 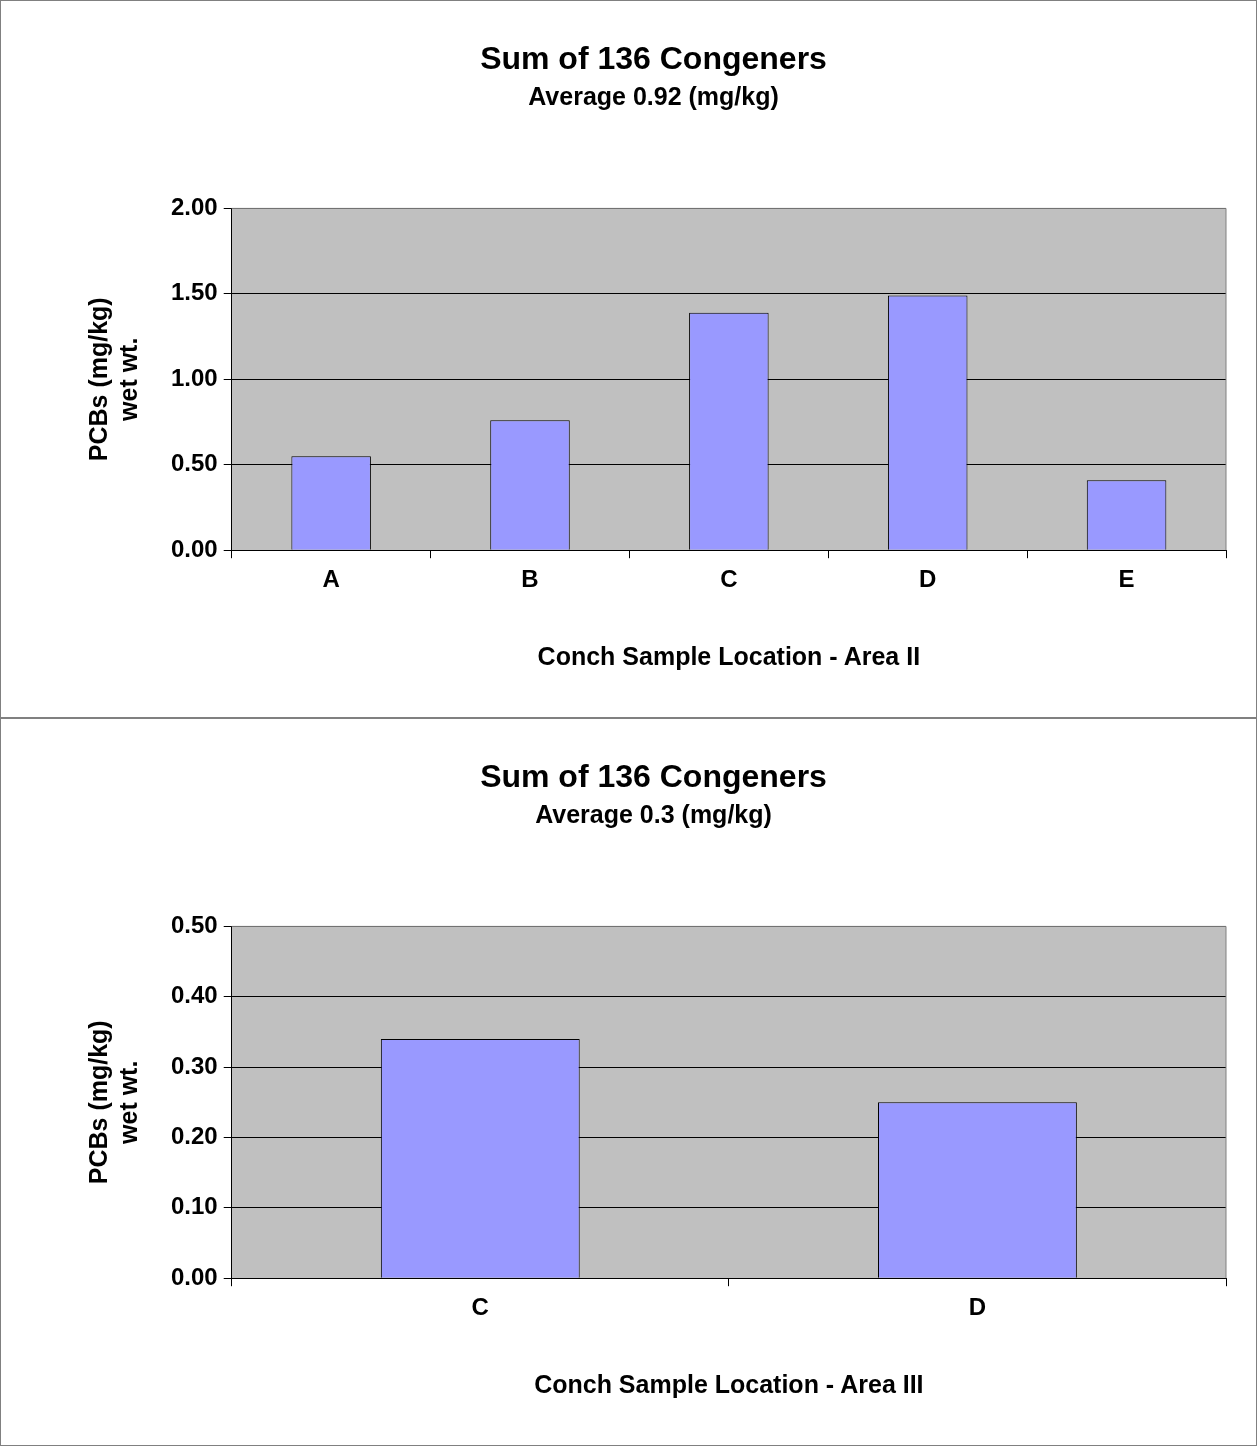 What do you see at coordinates (653, 814) in the screenshot?
I see `chart-subtitle: Average 0.3 (mg/kg)` at bounding box center [653, 814].